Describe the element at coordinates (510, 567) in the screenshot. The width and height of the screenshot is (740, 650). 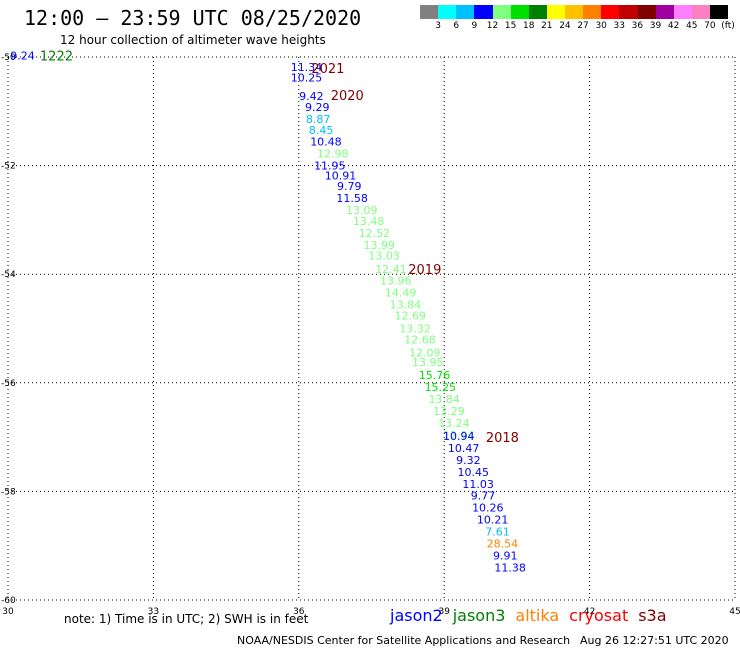
I see `wave-height-label: 11.38` at that location.